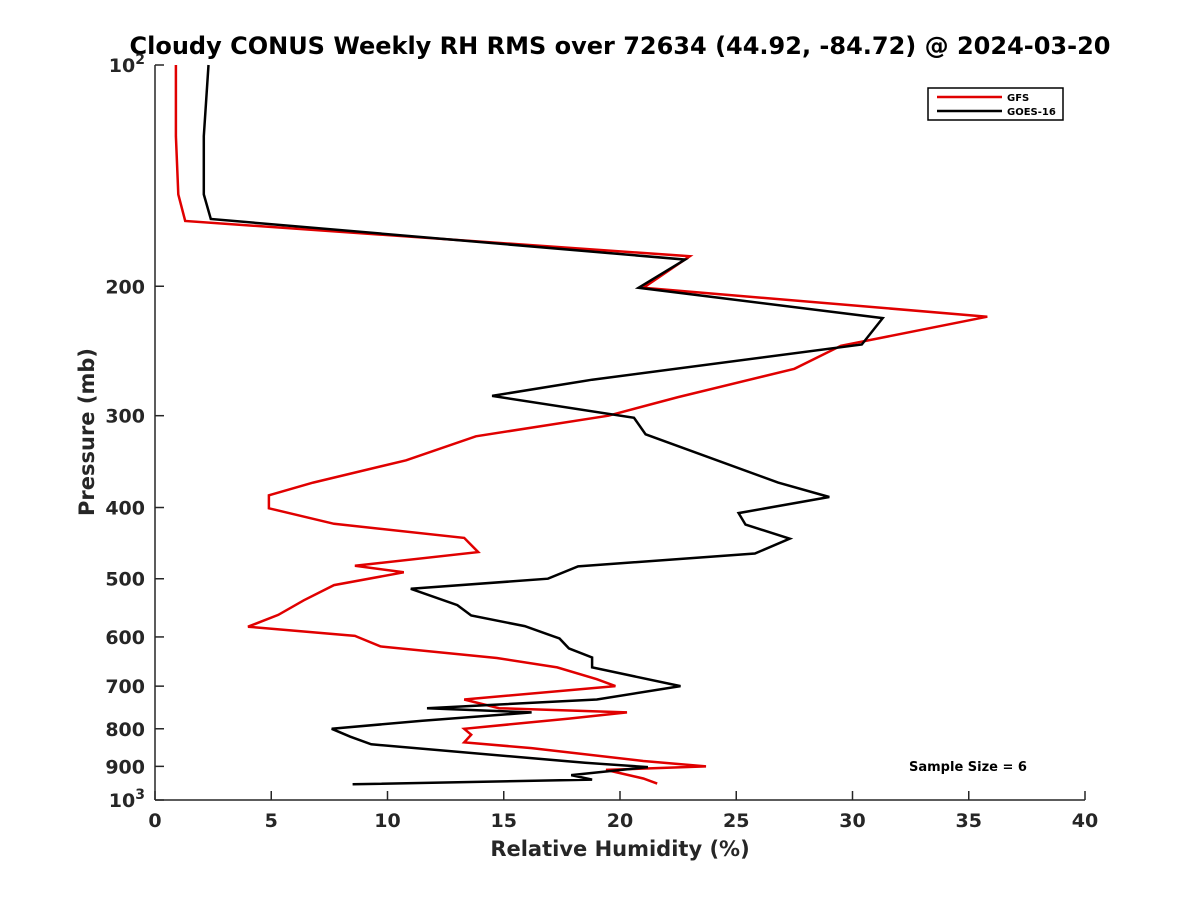  What do you see at coordinates (127, 799) in the screenshot?
I see `y-tick-label: 10³` at bounding box center [127, 799].